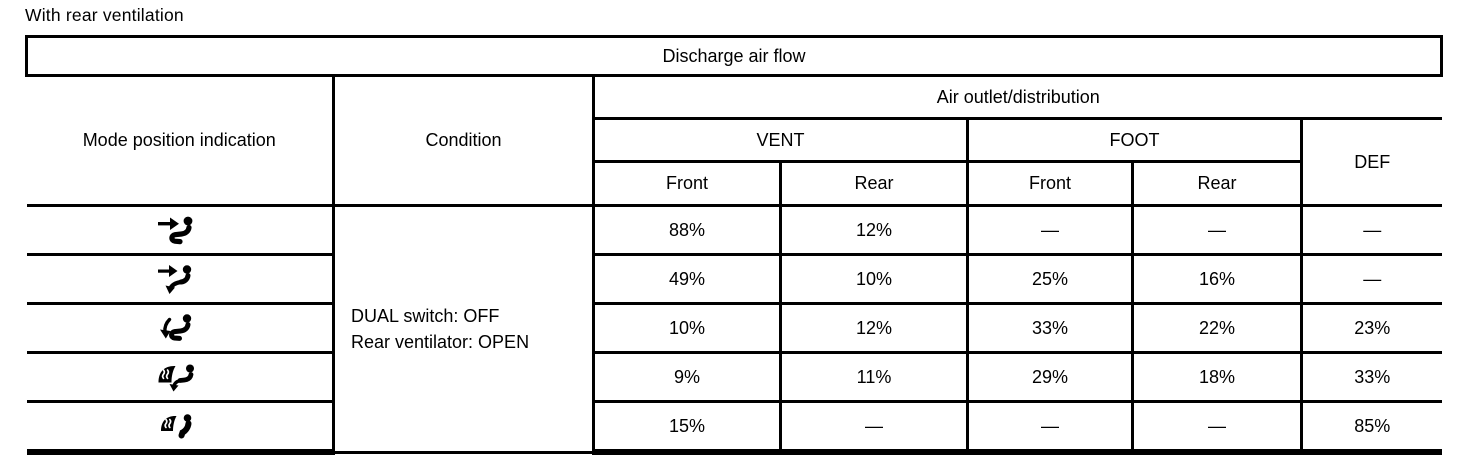  Describe the element at coordinates (1217, 183) in the screenshot. I see `col-header-foot-rear: Rear` at that location.